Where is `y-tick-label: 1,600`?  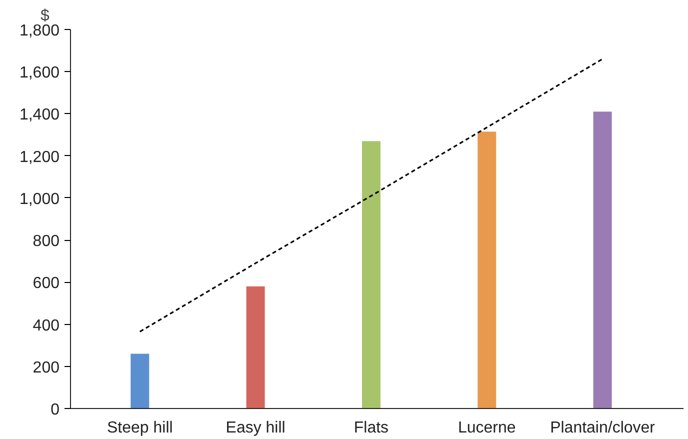
y-tick-label: 1,600 is located at coordinates (39, 73).